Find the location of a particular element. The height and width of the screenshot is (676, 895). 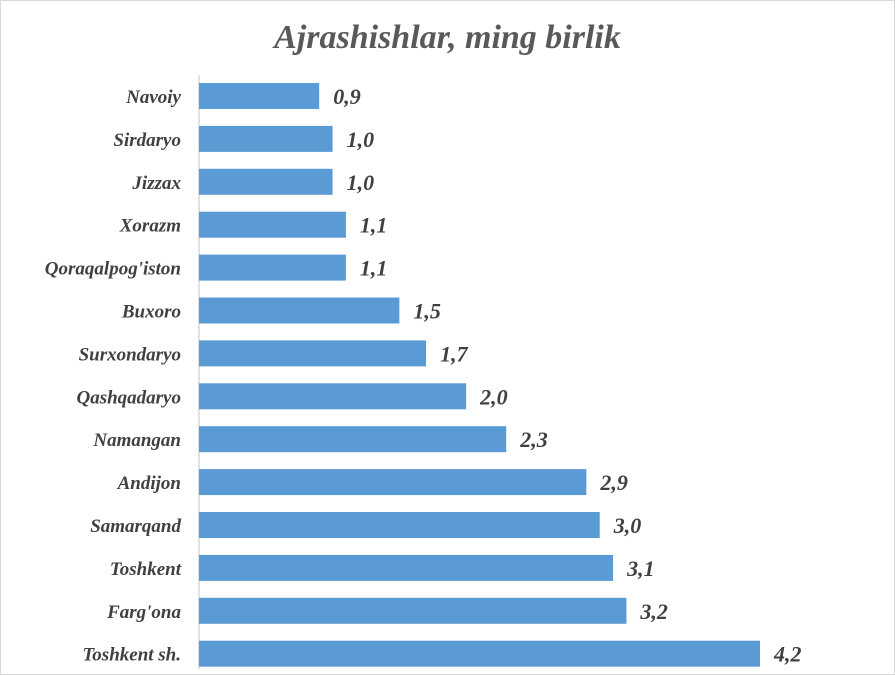

data-label: 2,3 is located at coordinates (533, 439).